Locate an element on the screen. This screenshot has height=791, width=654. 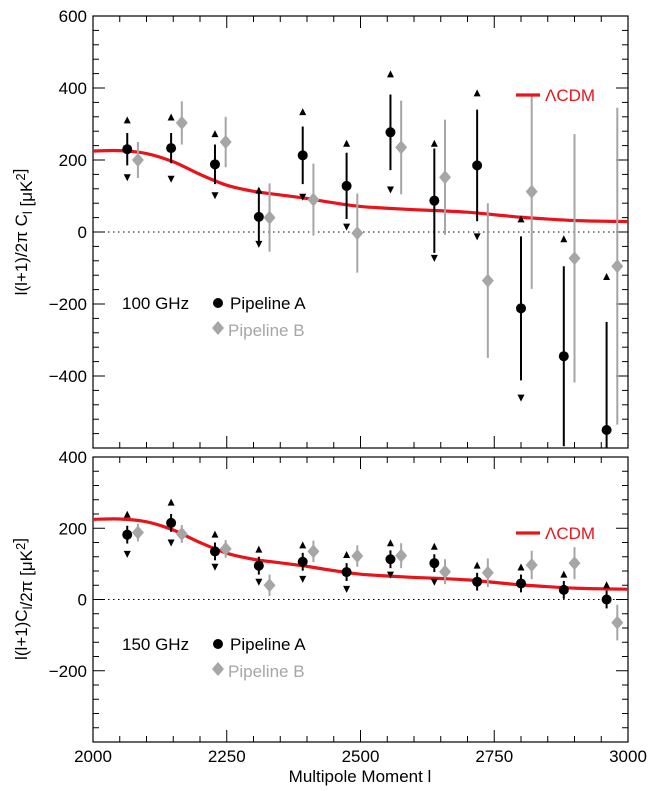
x-tick-label: 2750 is located at coordinates (494, 756).